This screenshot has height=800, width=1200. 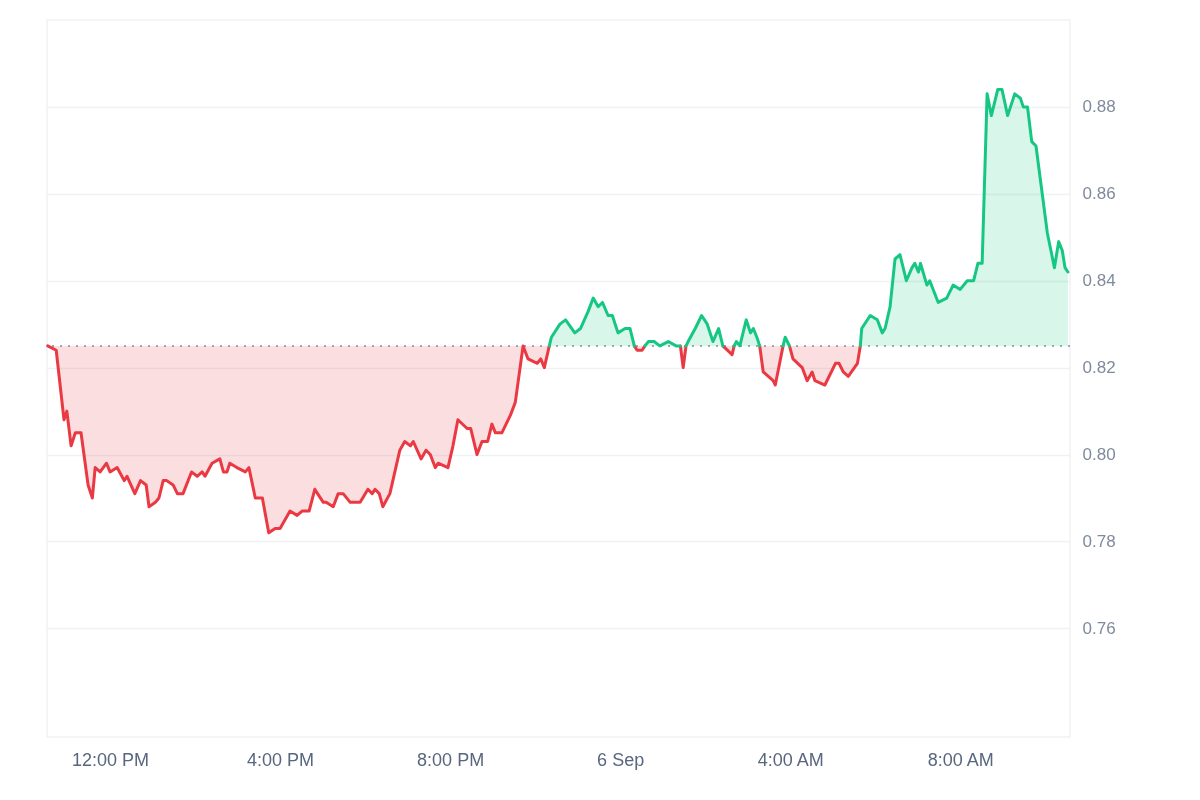 What do you see at coordinates (1099, 628) in the screenshot?
I see `y-tick-label: 0.76` at bounding box center [1099, 628].